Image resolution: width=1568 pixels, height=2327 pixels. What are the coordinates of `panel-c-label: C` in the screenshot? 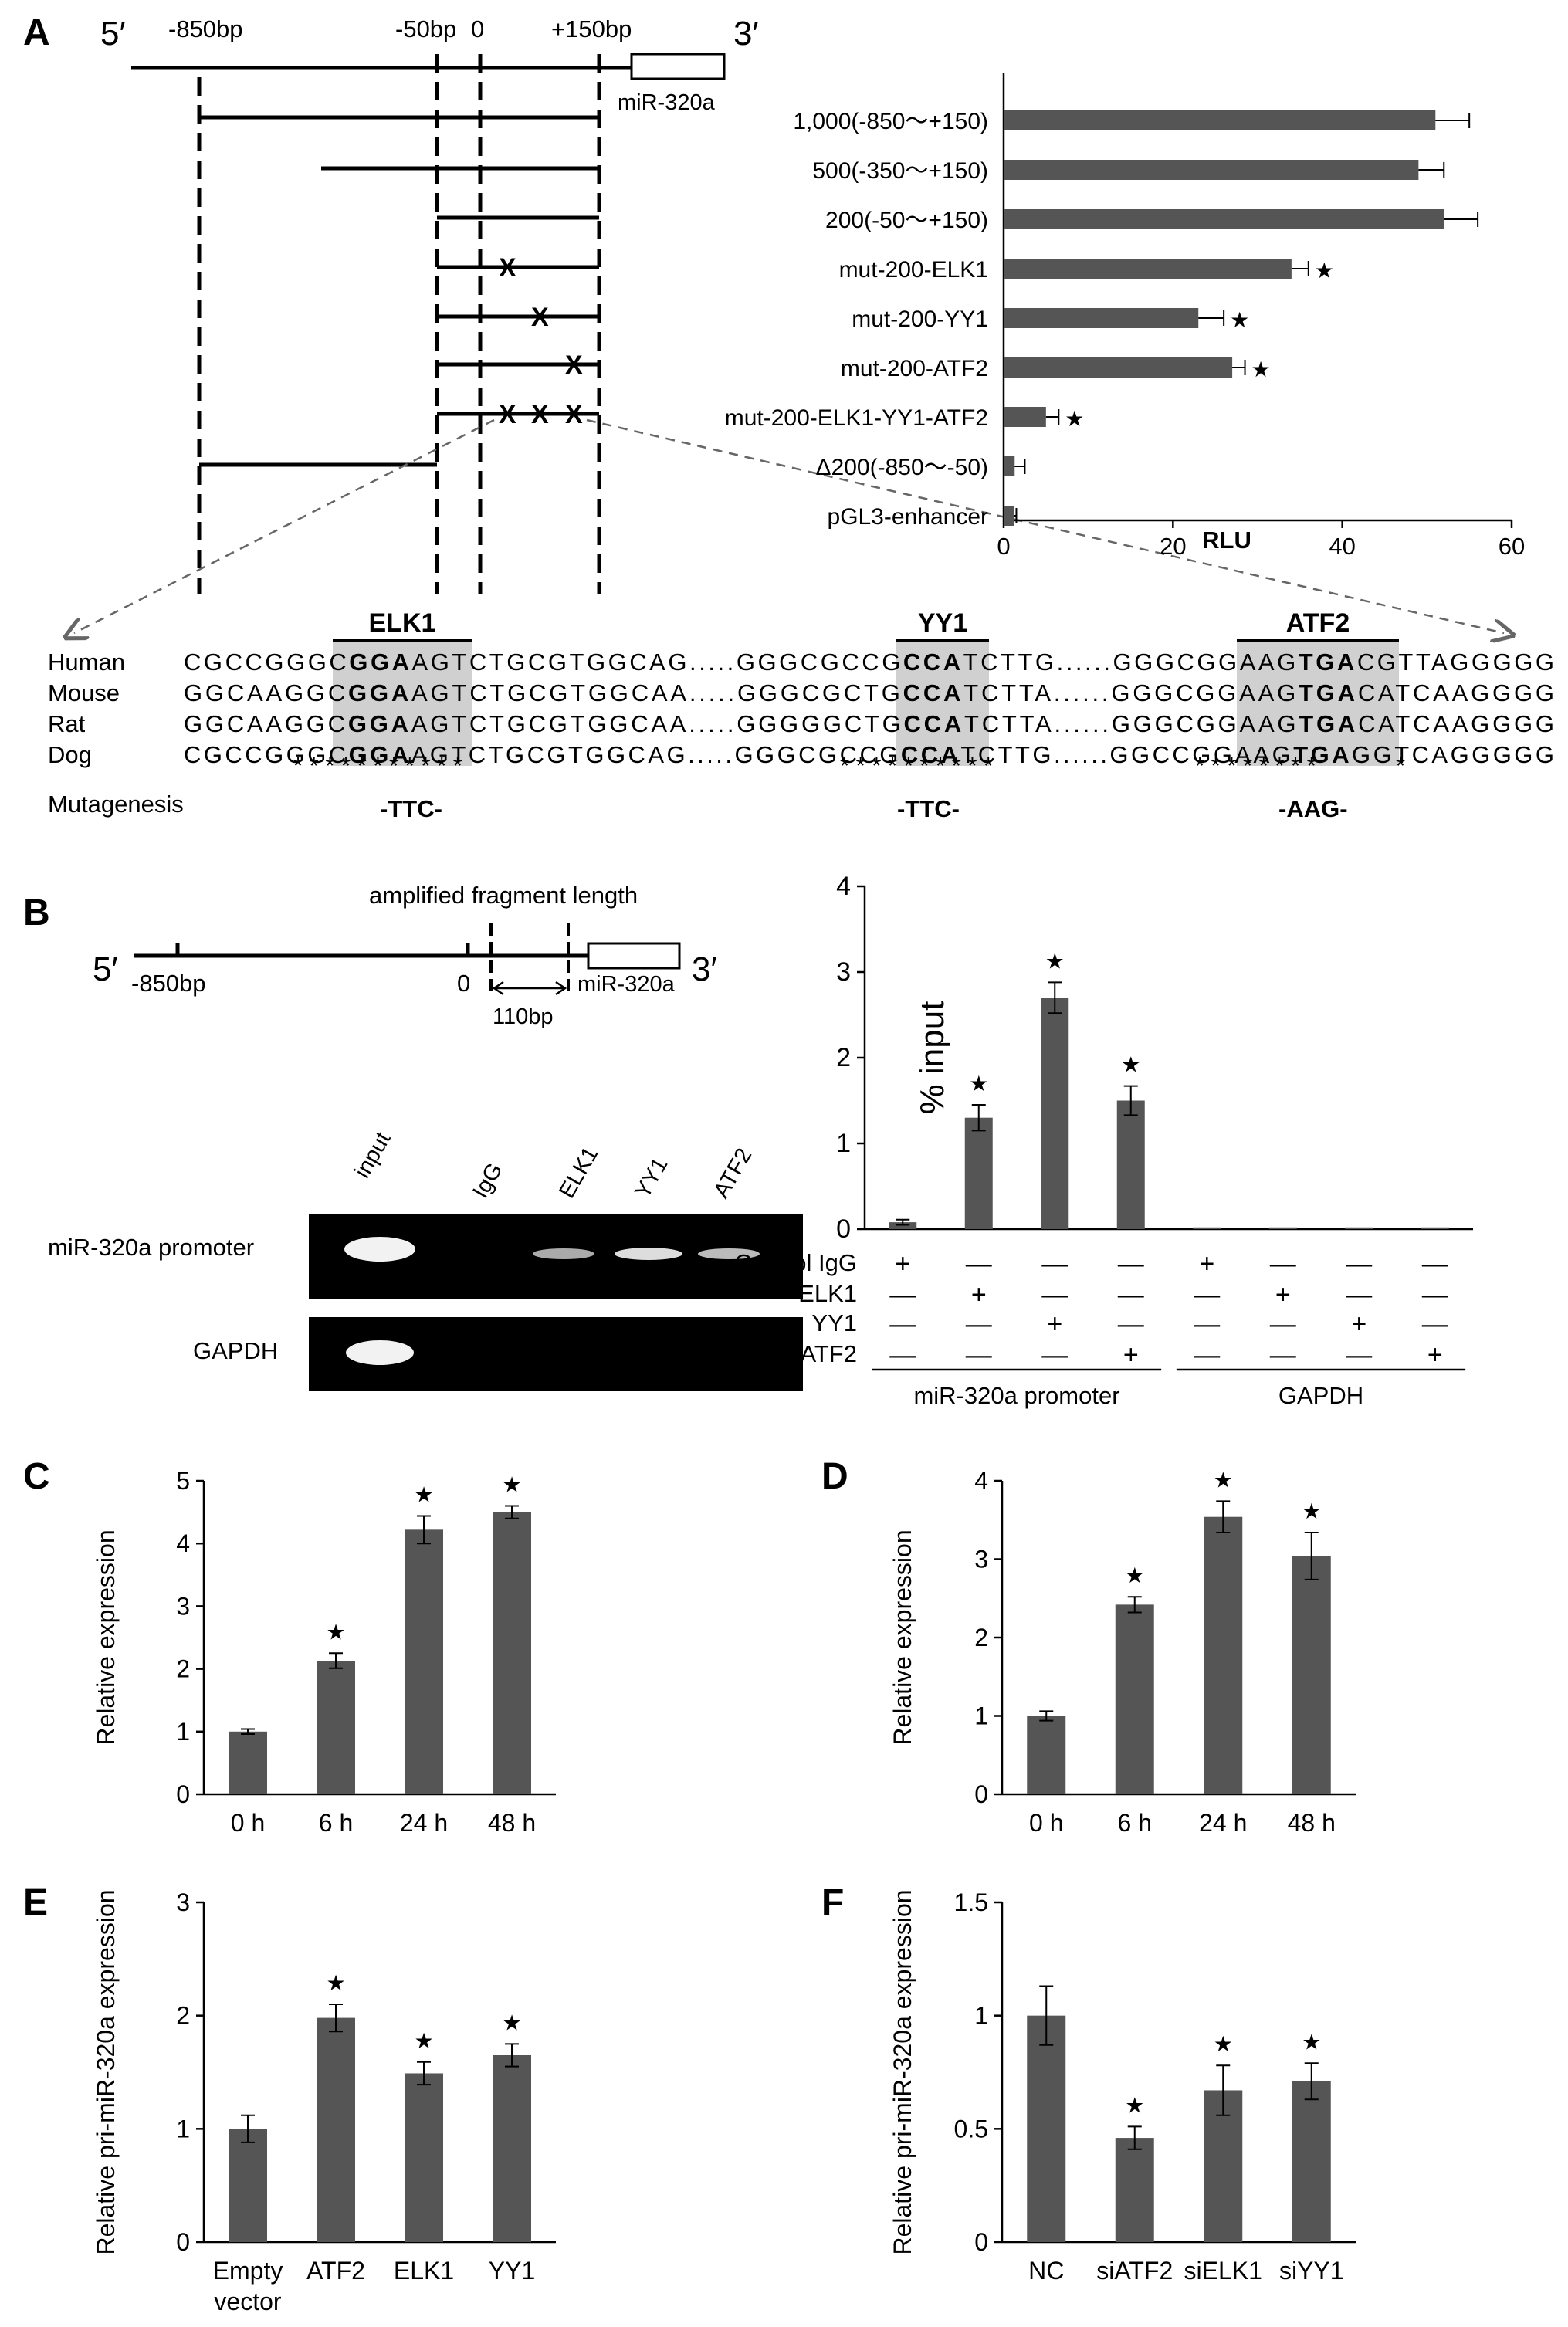 It's located at (36, 1476).